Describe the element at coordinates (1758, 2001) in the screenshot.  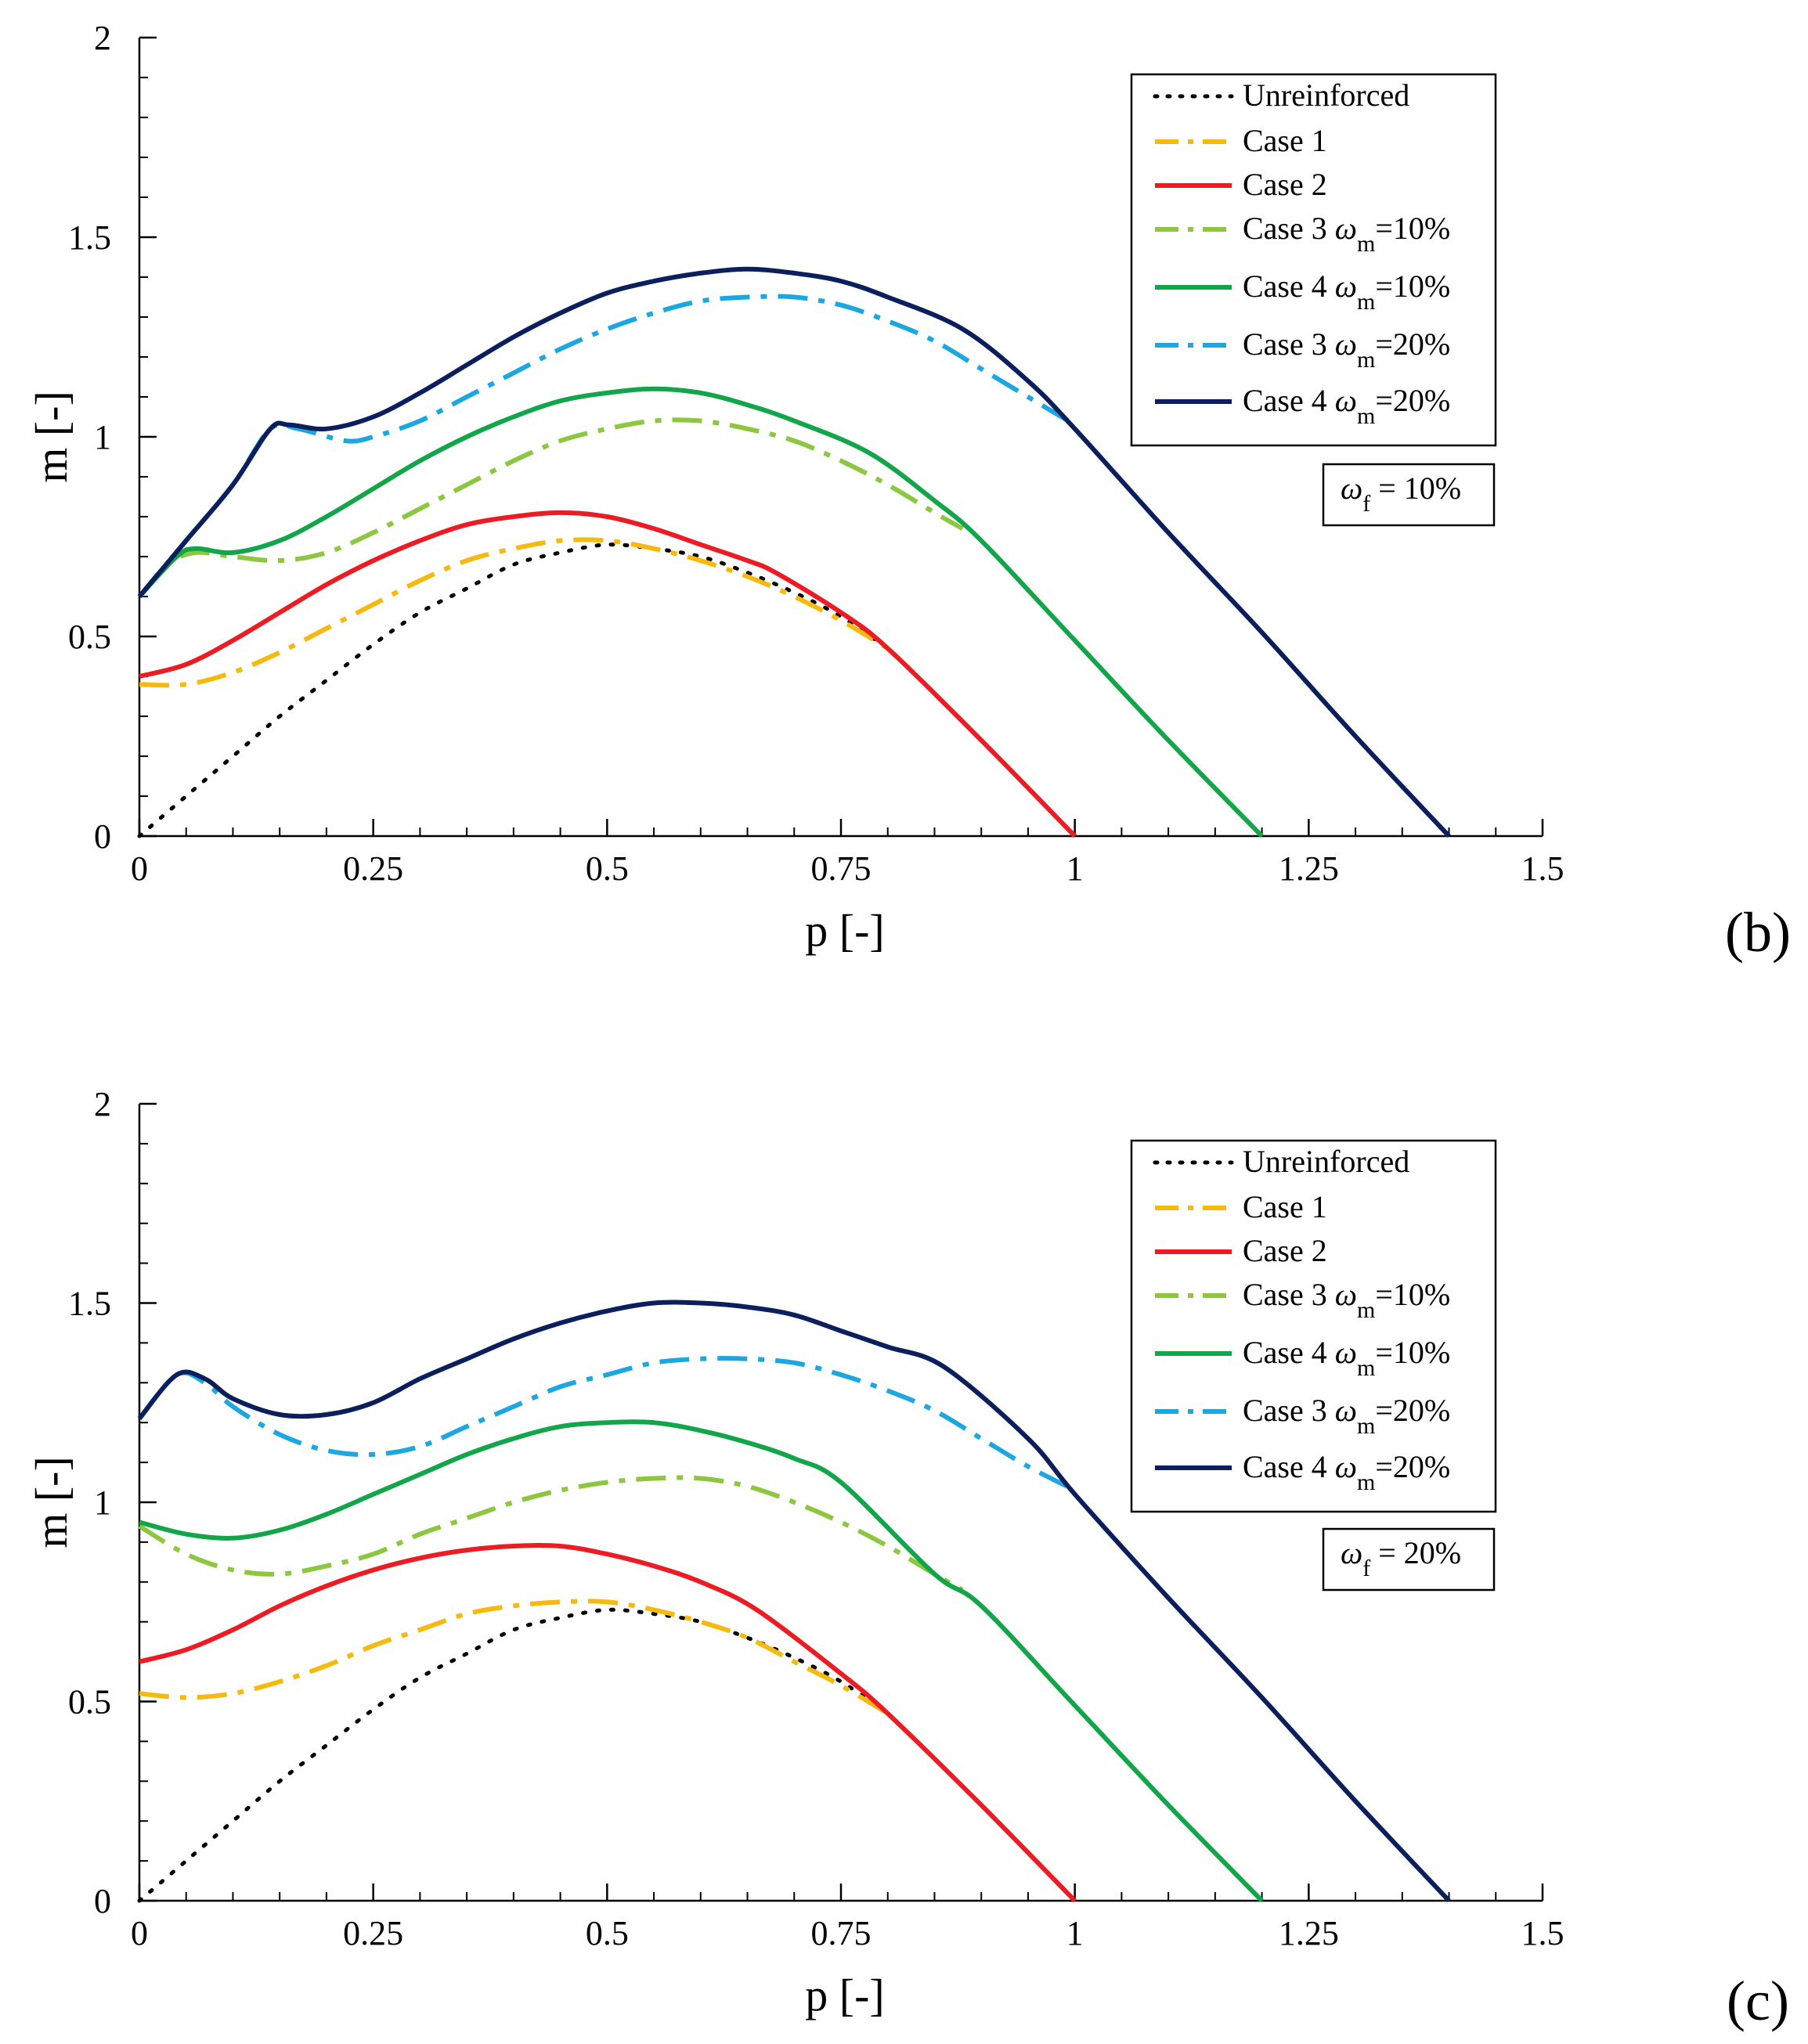
I see `panel-label: (c)` at that location.